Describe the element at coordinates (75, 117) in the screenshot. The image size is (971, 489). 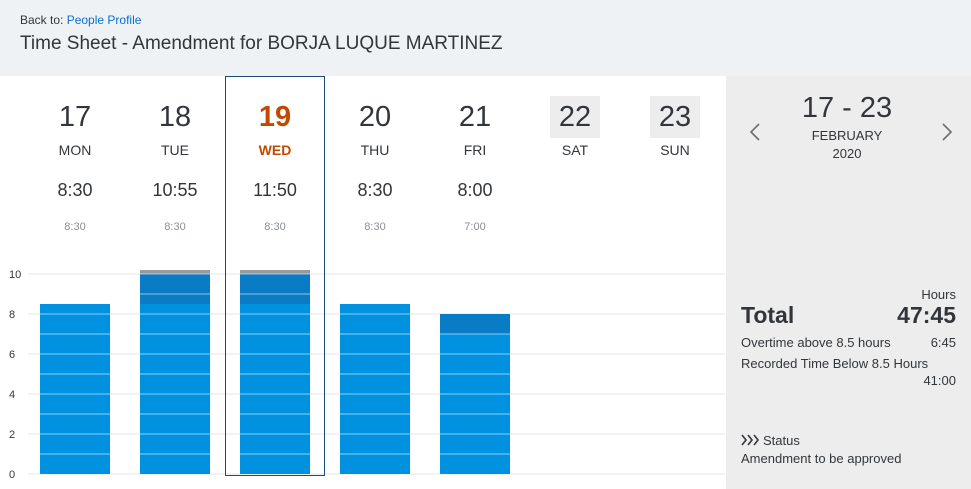
I see `day-number: 17` at that location.